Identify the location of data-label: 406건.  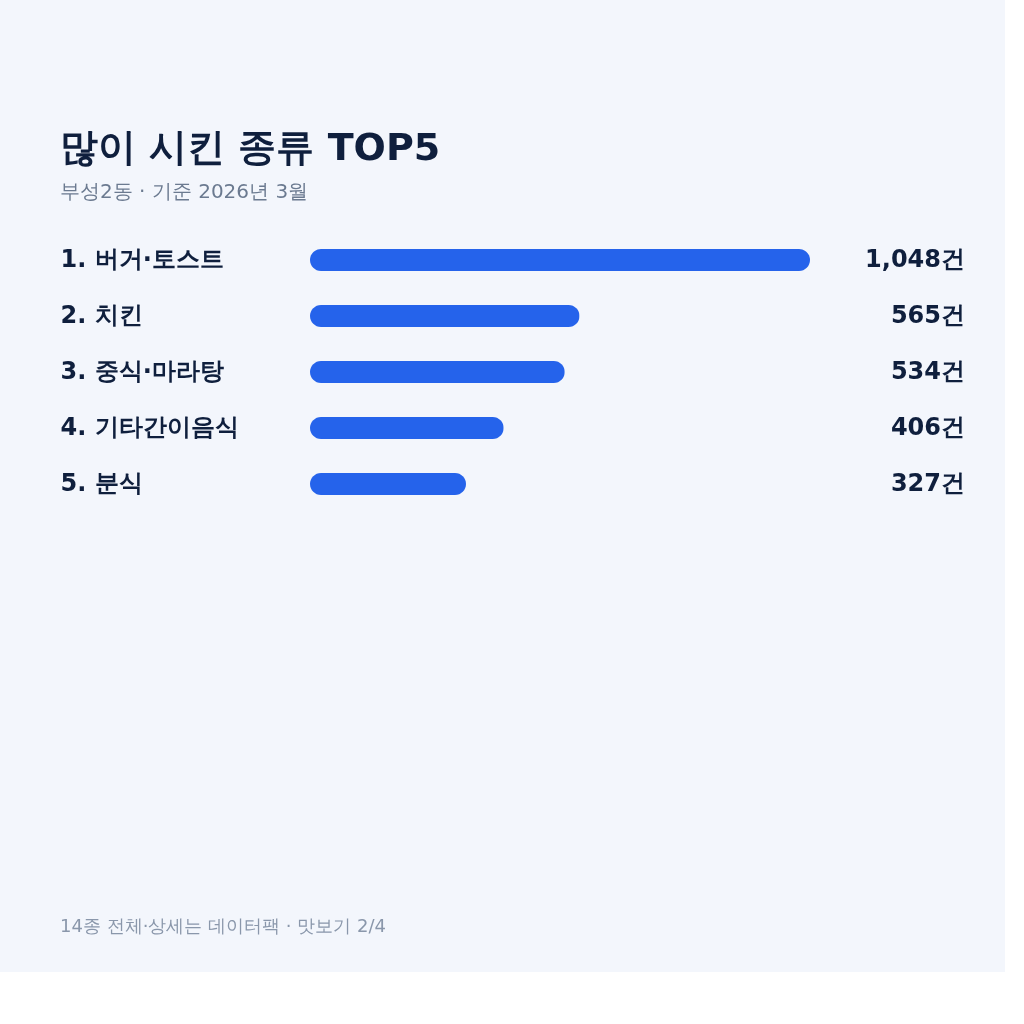
(927, 427).